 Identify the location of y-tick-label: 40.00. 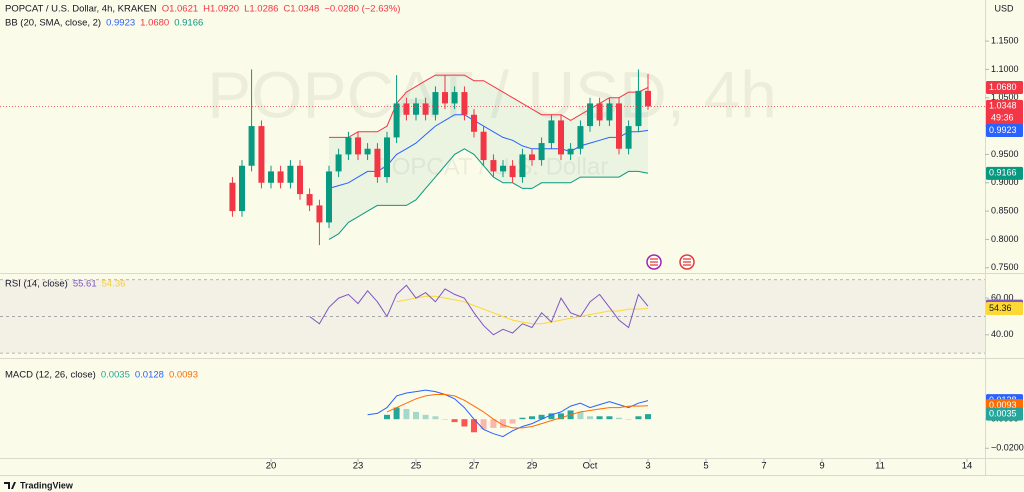
(1002, 334).